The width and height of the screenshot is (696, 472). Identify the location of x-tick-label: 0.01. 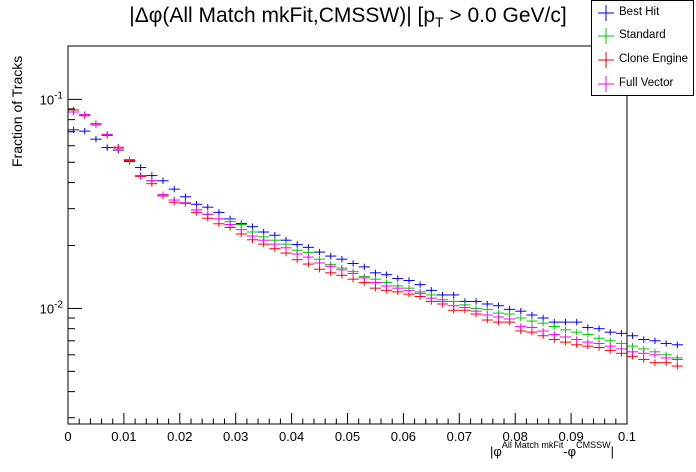
(123, 436).